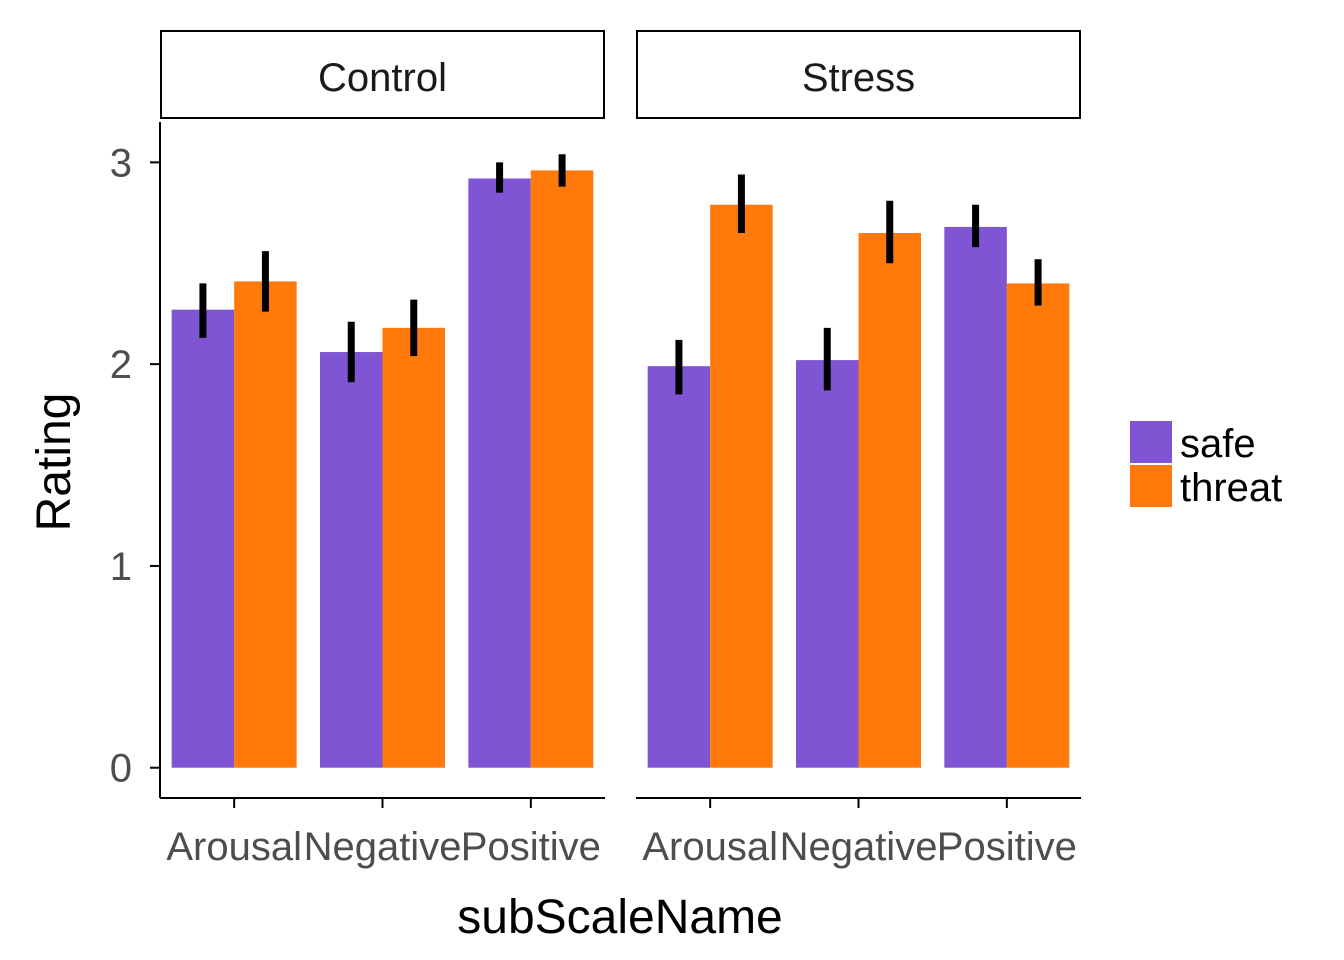  I want to click on legend-key-safe, so click(1151, 442).